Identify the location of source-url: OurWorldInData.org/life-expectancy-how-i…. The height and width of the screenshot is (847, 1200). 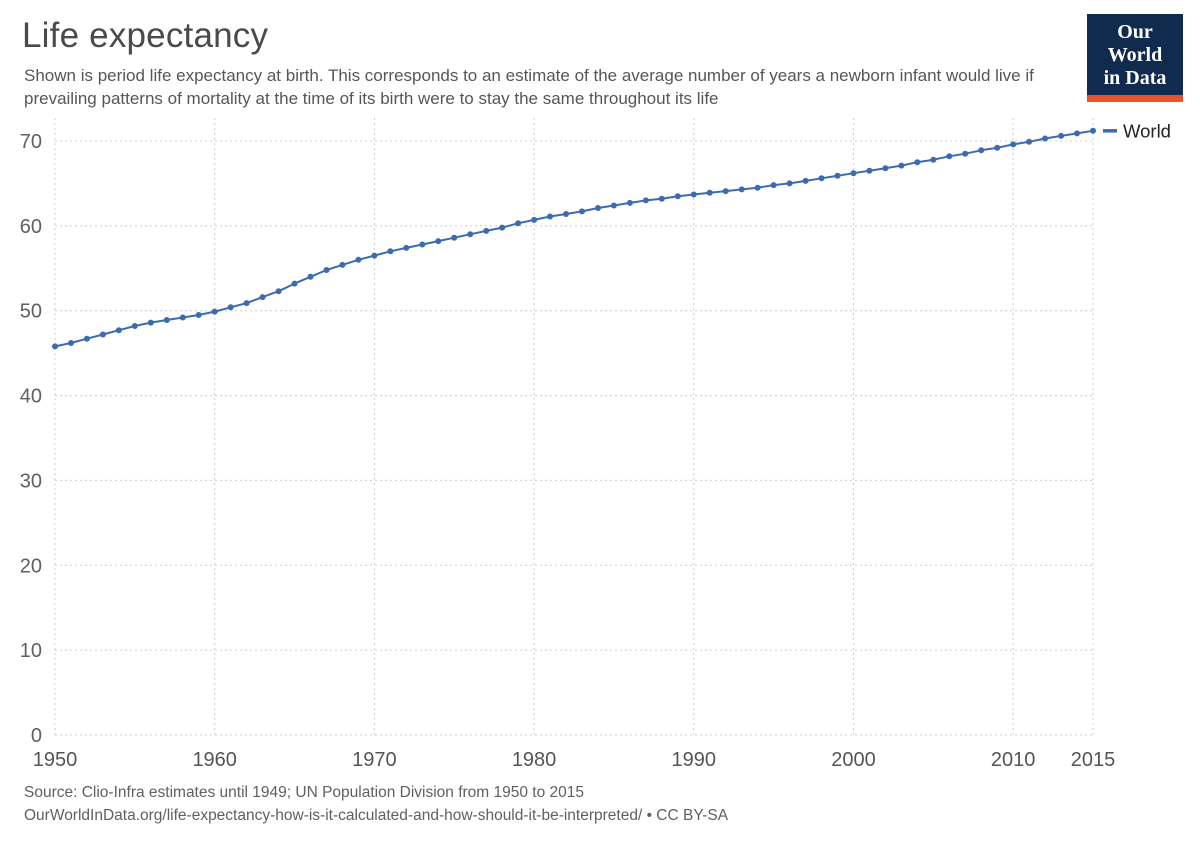
(376, 815).